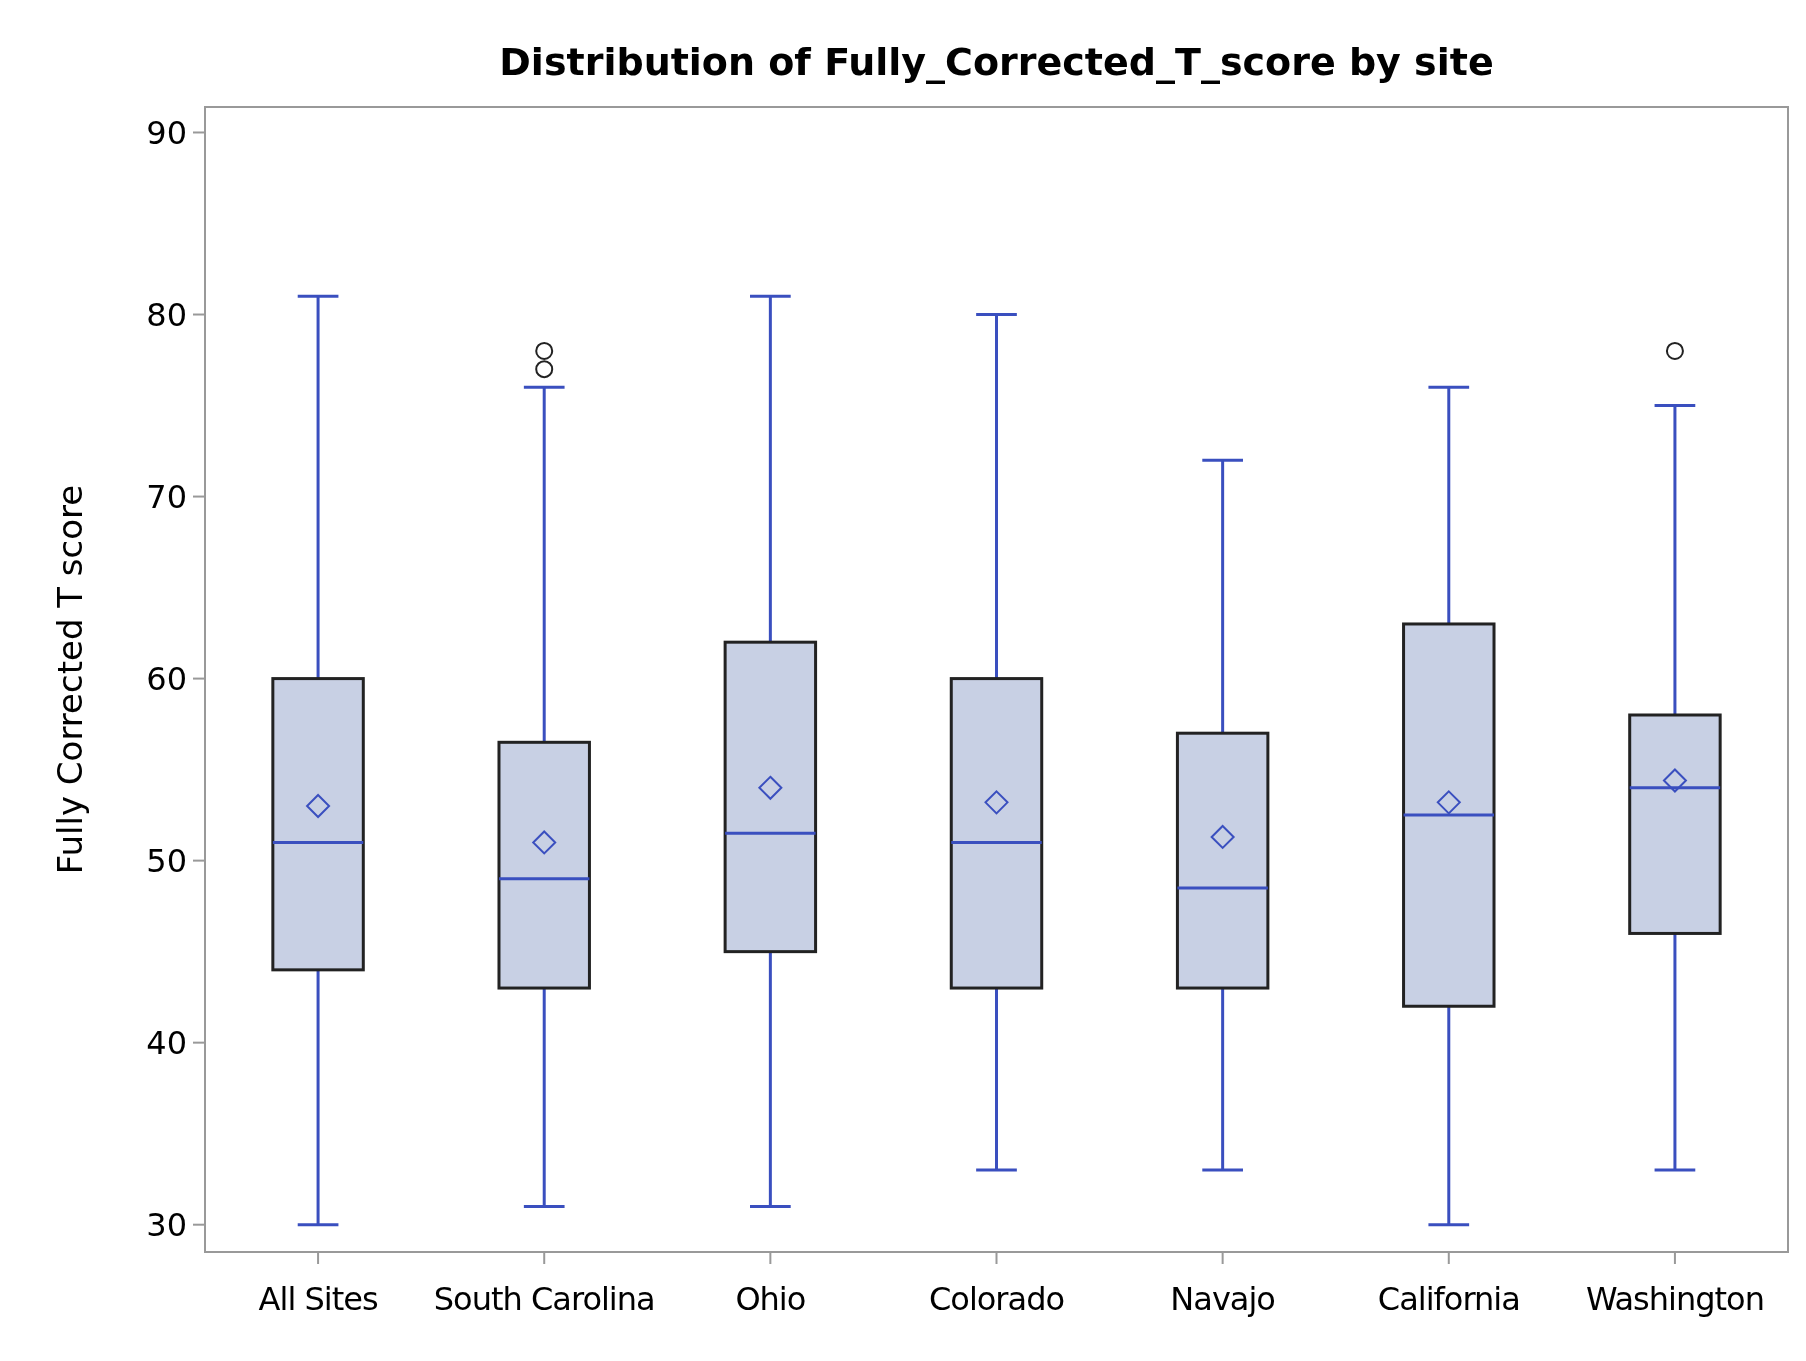 The width and height of the screenshot is (1806, 1361). Describe the element at coordinates (544, 1299) in the screenshot. I see `x-tick-label: South Carolina` at that location.